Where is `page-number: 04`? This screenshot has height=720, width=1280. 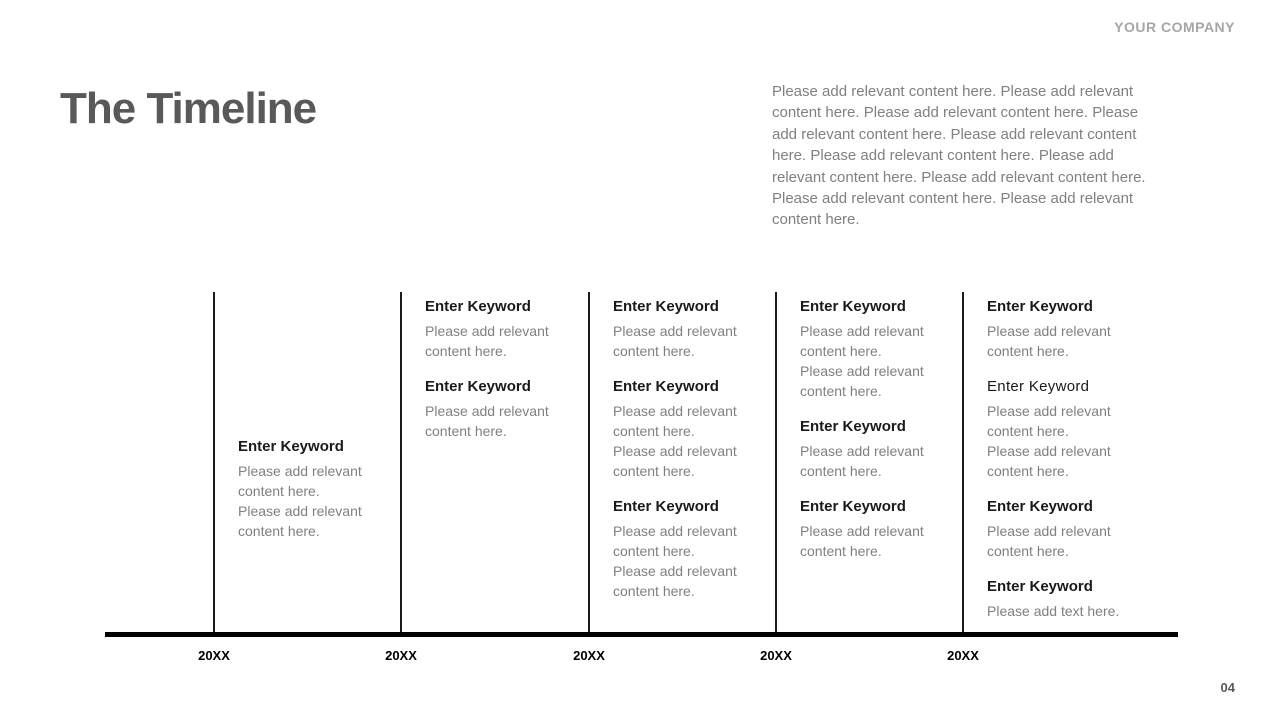 page-number: 04 is located at coordinates (1227, 687).